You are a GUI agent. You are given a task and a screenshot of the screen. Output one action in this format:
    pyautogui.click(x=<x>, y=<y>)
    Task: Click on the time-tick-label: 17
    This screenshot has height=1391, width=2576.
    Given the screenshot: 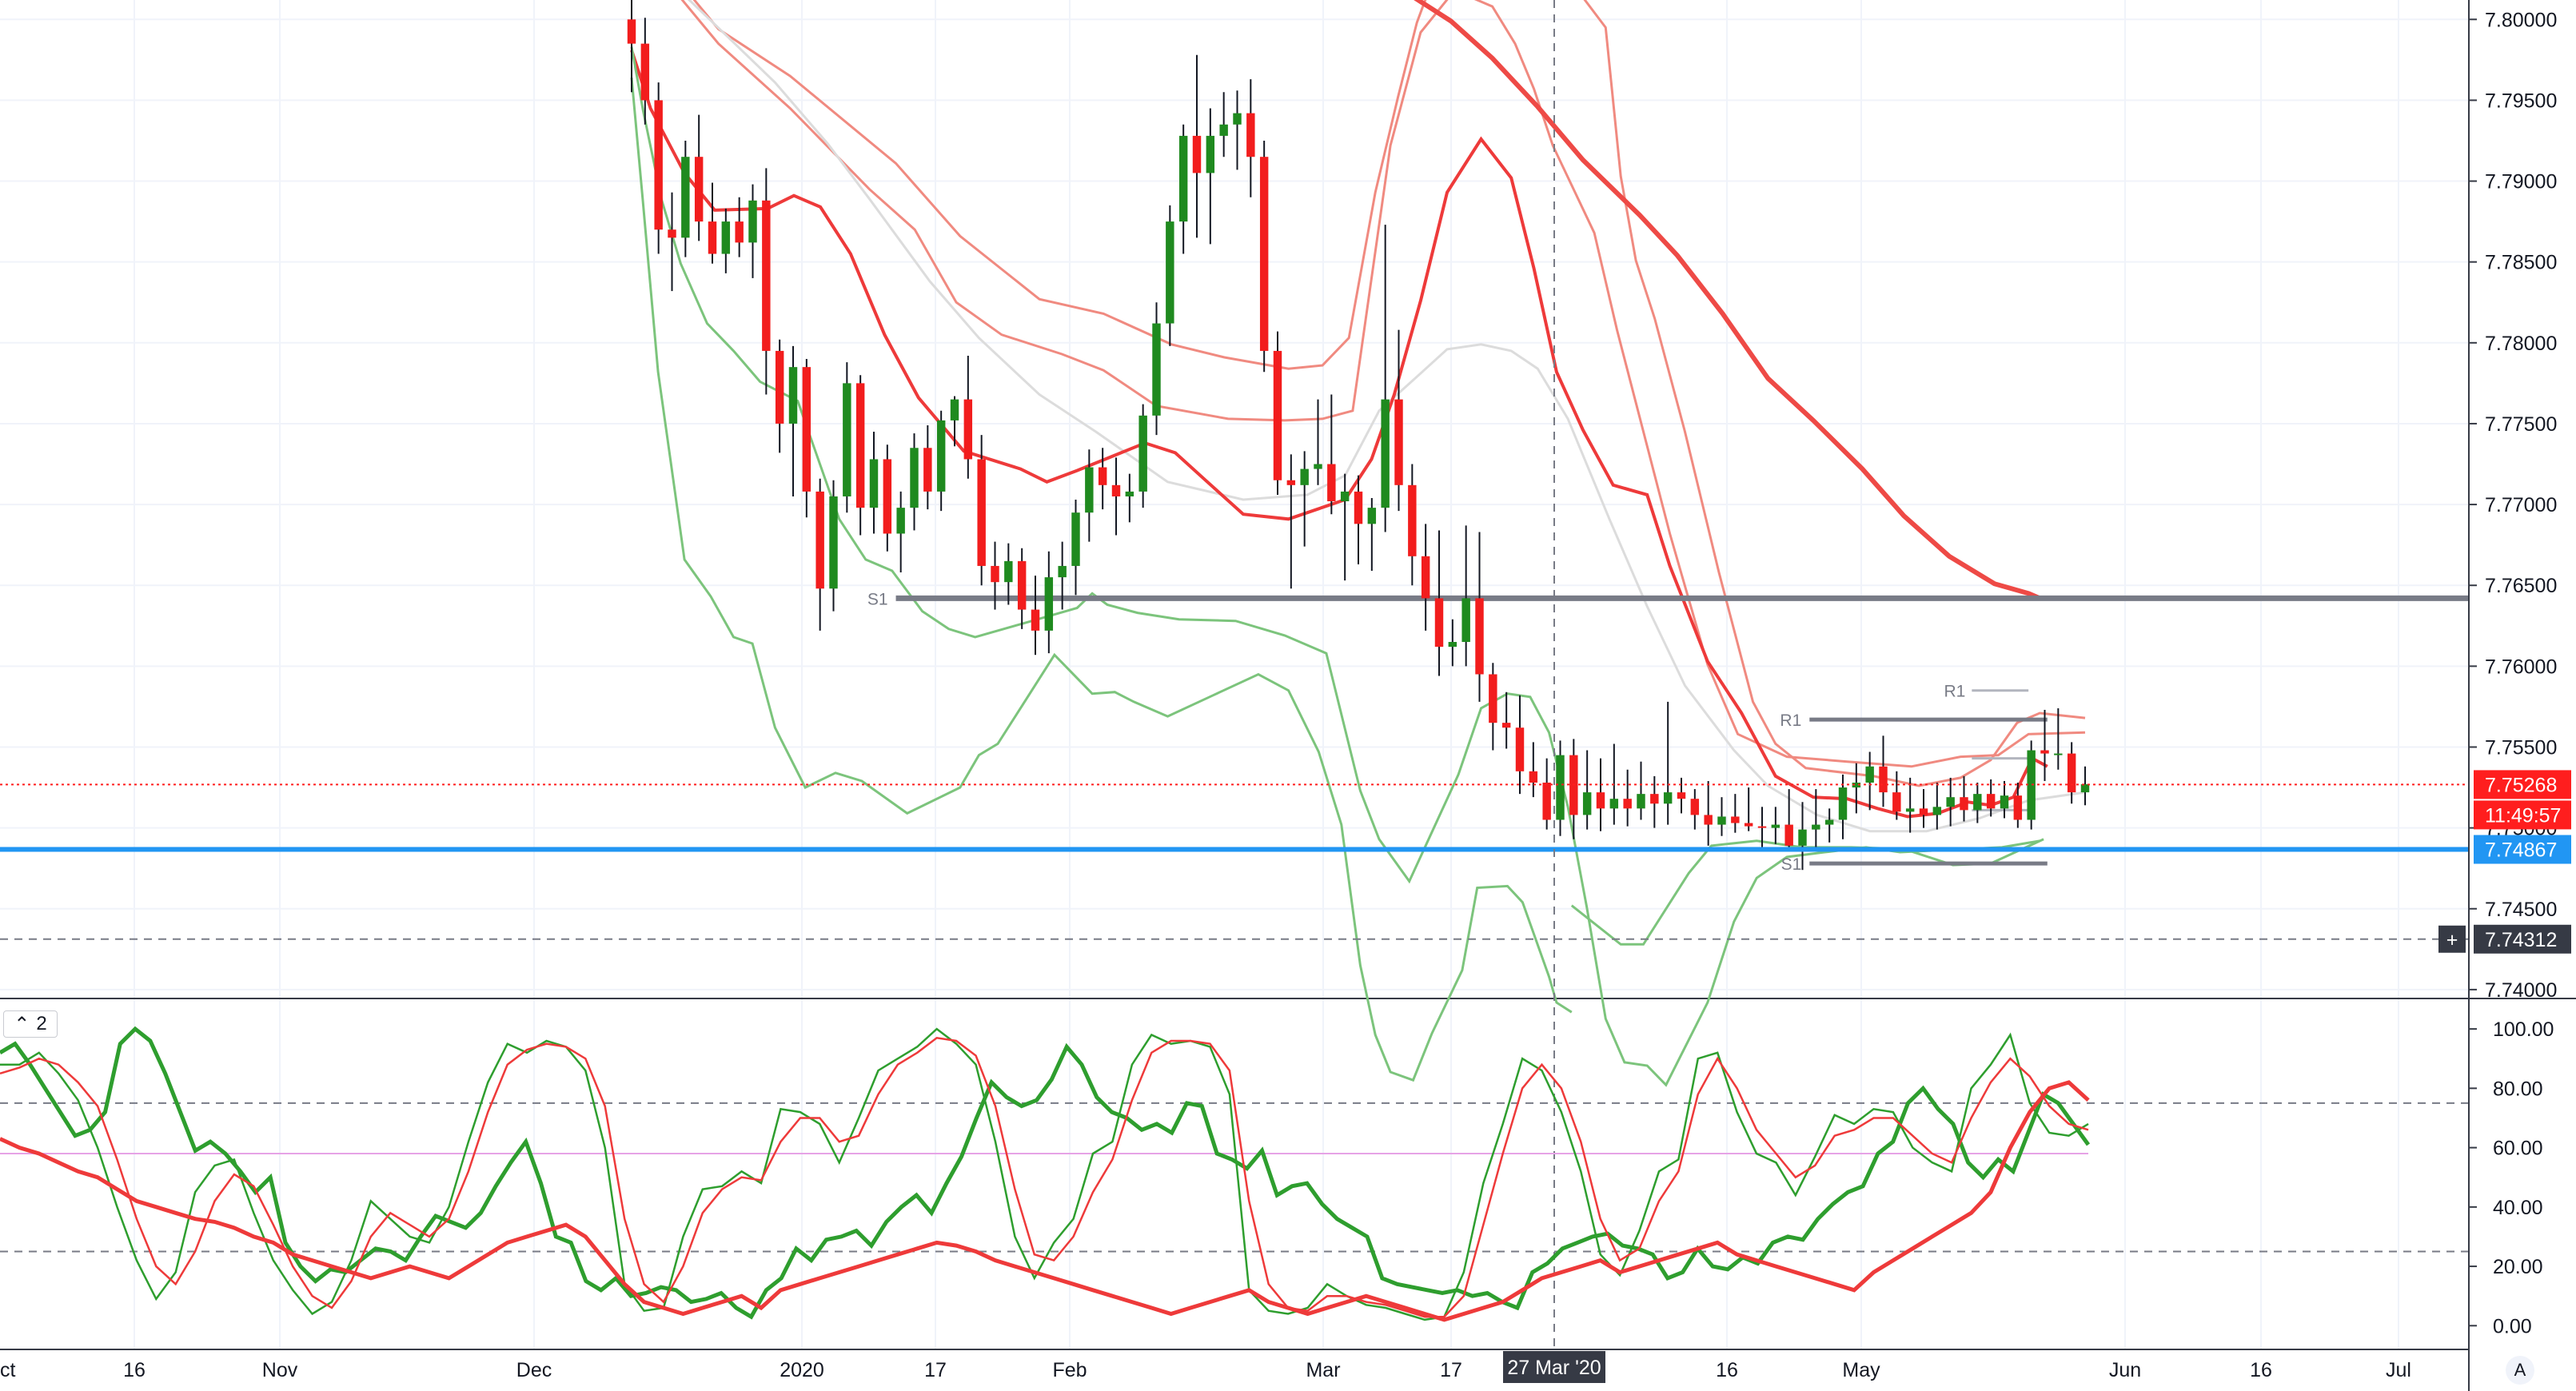 What is the action you would take?
    pyautogui.click(x=936, y=1370)
    